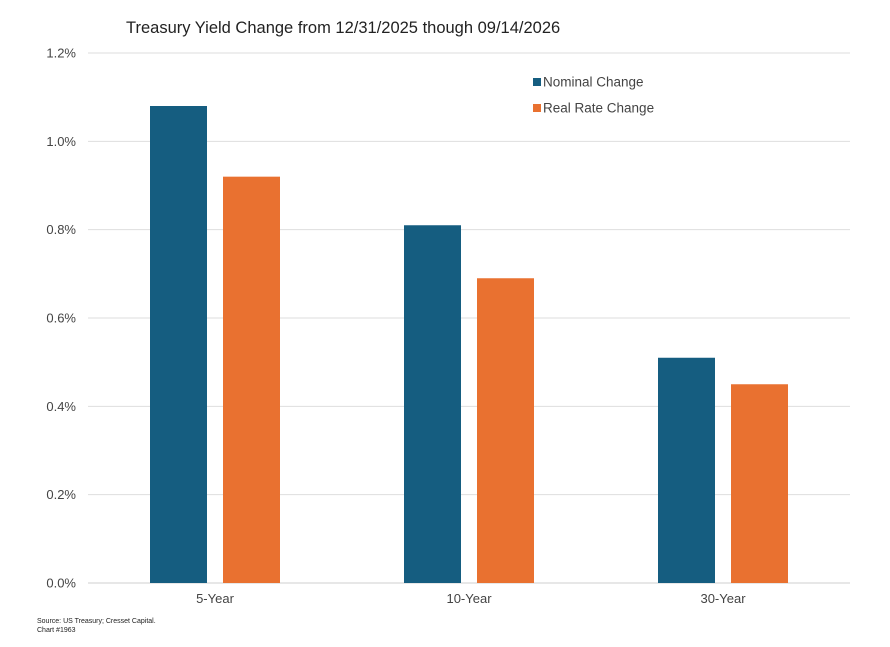 This screenshot has width=890, height=647. Describe the element at coordinates (723, 598) in the screenshot. I see `x-tick-label: 30-Year` at that location.